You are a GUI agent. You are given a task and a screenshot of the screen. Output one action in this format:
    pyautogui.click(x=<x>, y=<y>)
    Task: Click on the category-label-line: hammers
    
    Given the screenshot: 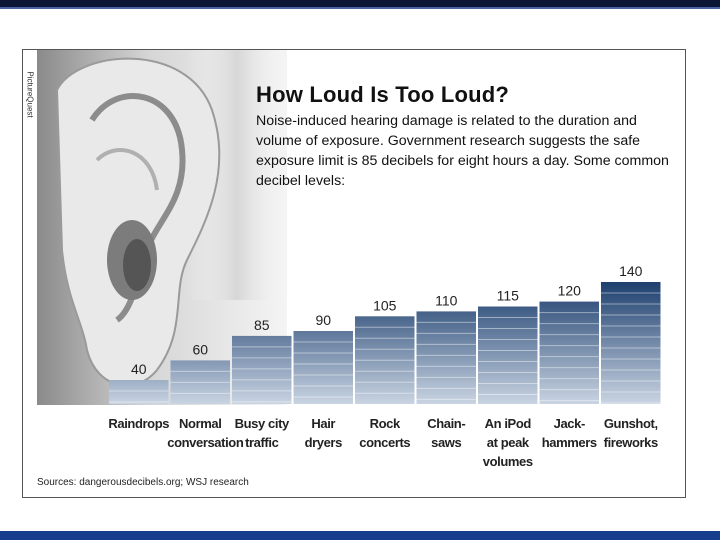 What is the action you would take?
    pyautogui.click(x=569, y=442)
    